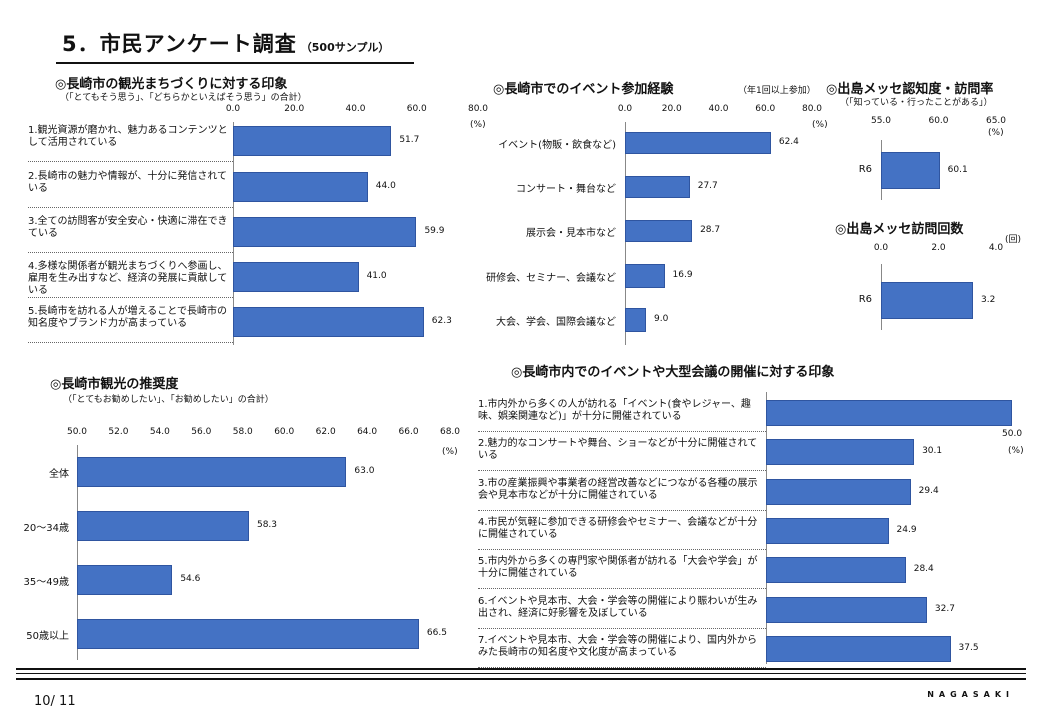  What do you see at coordinates (916, 103) in the screenshot?
I see `chart-subtitle: （「知っている・行ったことがある」）` at bounding box center [916, 103].